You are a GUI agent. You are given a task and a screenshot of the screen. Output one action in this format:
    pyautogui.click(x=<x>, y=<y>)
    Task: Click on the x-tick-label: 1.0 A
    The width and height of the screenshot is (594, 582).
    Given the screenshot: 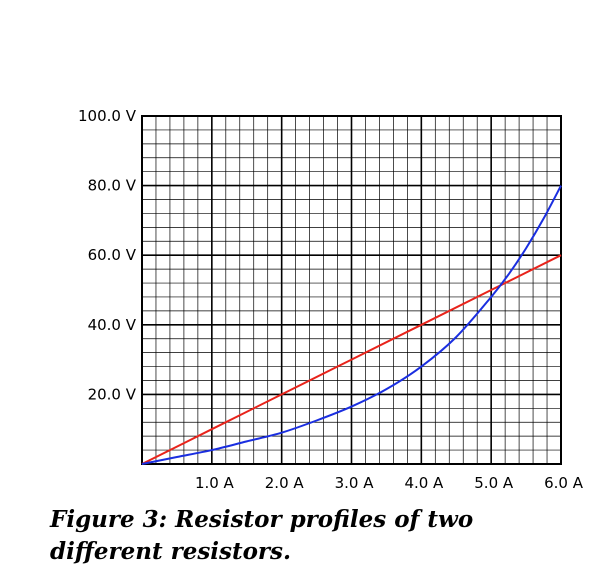 What is the action you would take?
    pyautogui.click(x=215, y=483)
    